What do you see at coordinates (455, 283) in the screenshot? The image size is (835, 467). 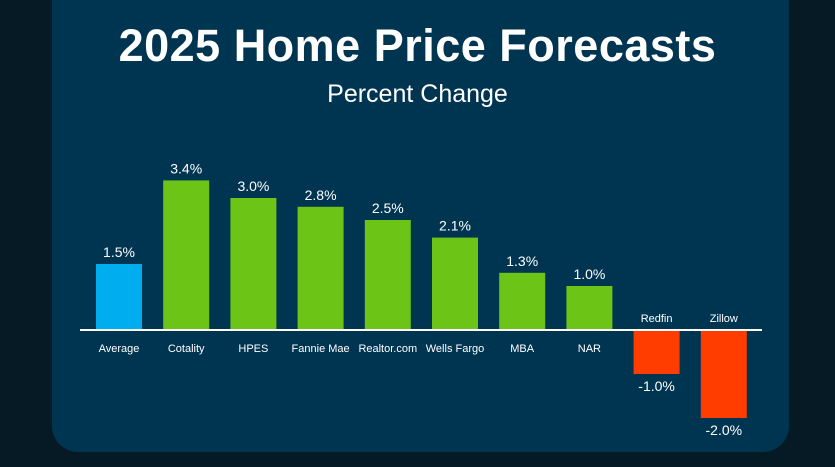 I see `bar-wells-fargo` at bounding box center [455, 283].